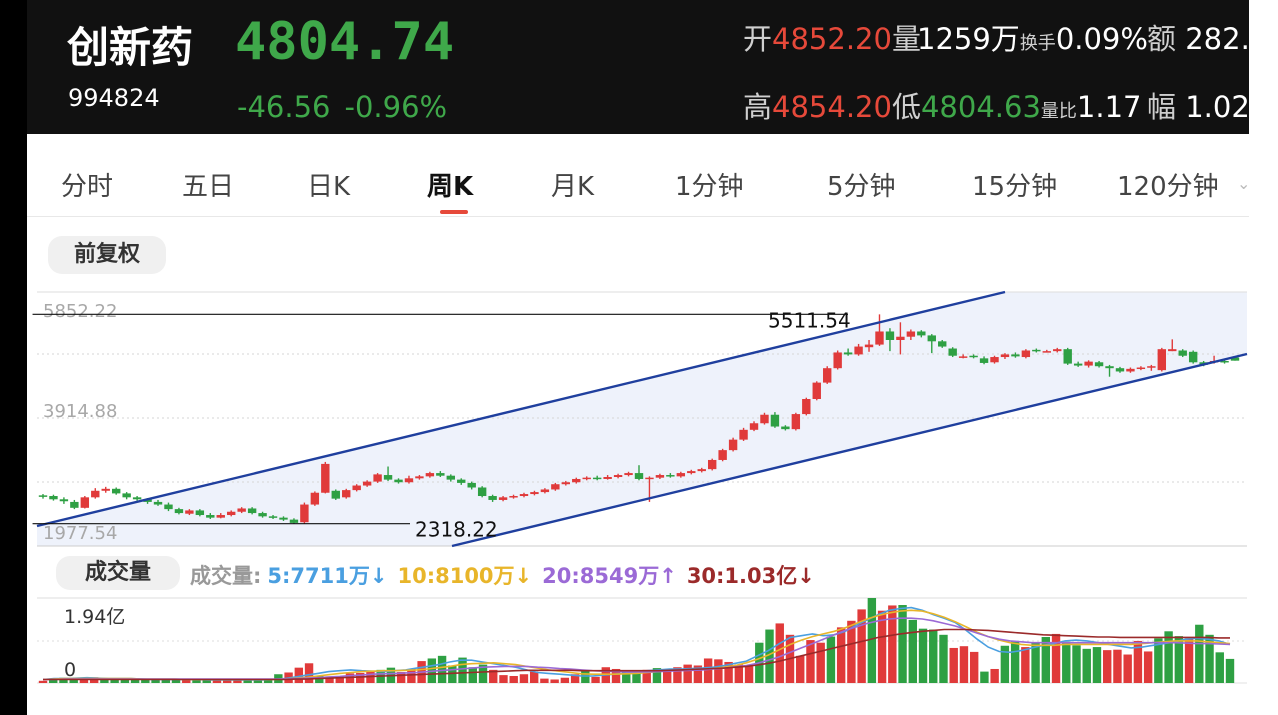 The image size is (1278, 715). I want to click on low-marker-label: 2318.22, so click(456, 530).